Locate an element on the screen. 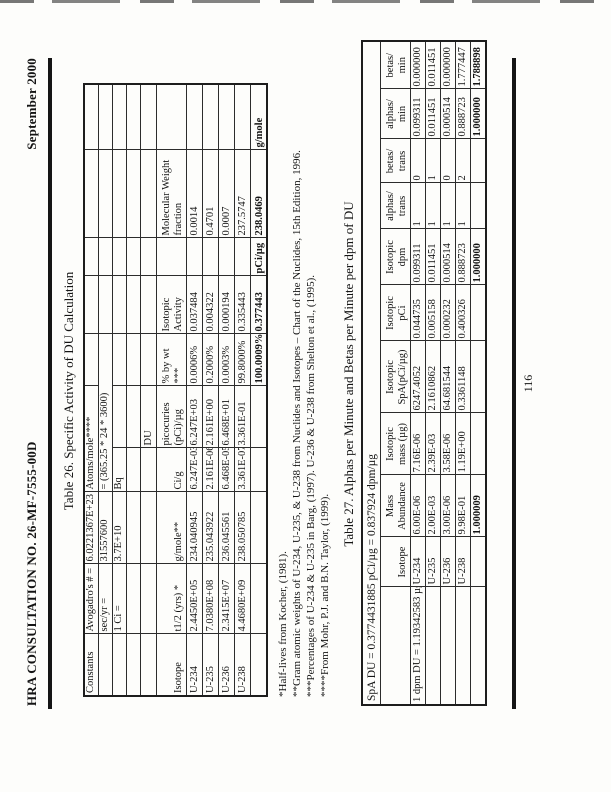  table-cell: 3.00E-06 is located at coordinates (447, 506).